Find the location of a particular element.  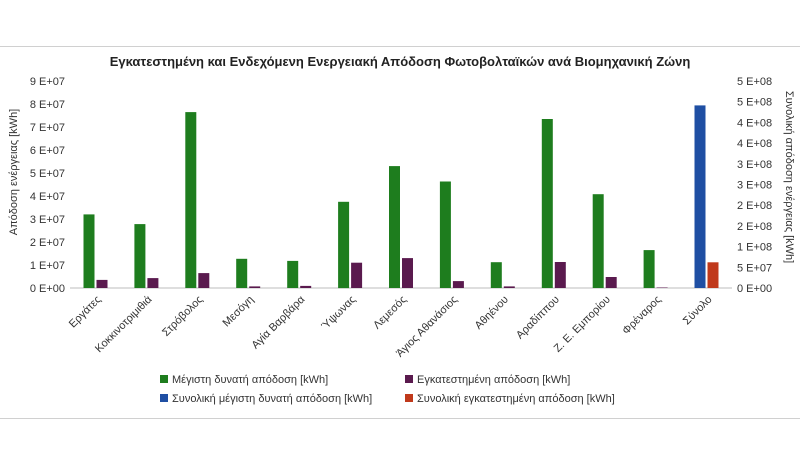

y-tick-right: 5 E+07 is located at coordinates (754, 268).